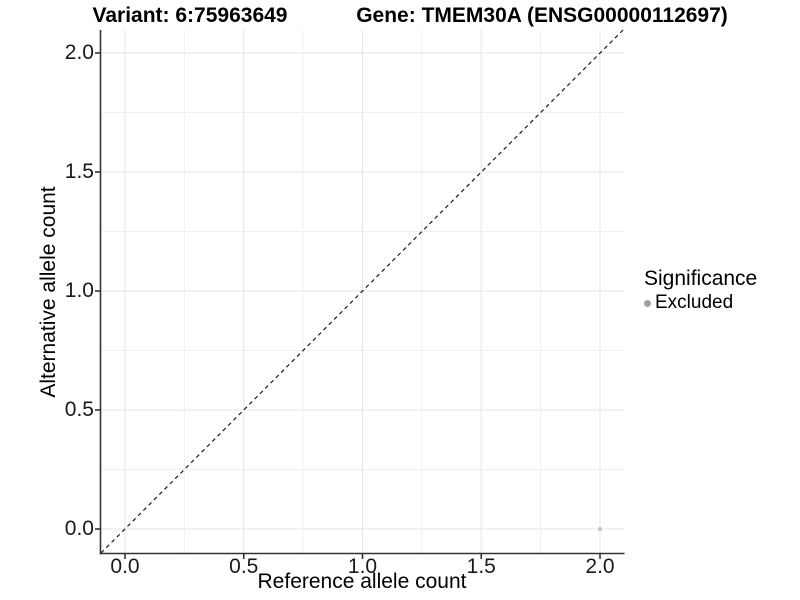  What do you see at coordinates (600, 529) in the screenshot?
I see `data-point` at bounding box center [600, 529].